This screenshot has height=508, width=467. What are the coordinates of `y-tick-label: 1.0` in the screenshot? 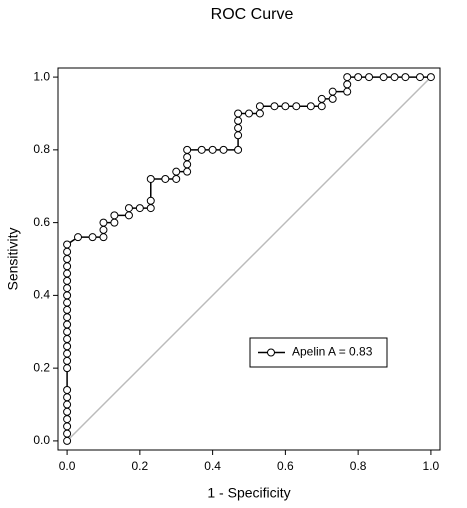 It's located at (41, 76).